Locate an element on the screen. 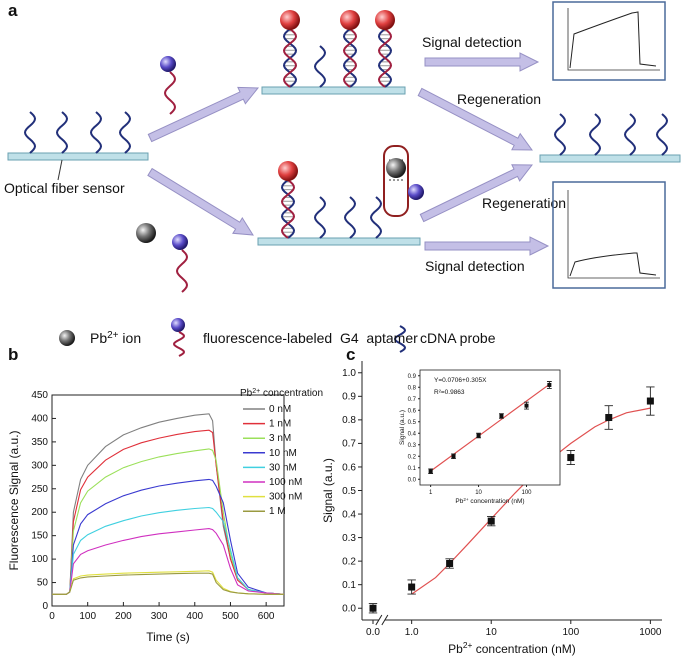 The height and width of the screenshot is (660, 685). y-axis-label: Signal (a.u.) is located at coordinates (402, 427).